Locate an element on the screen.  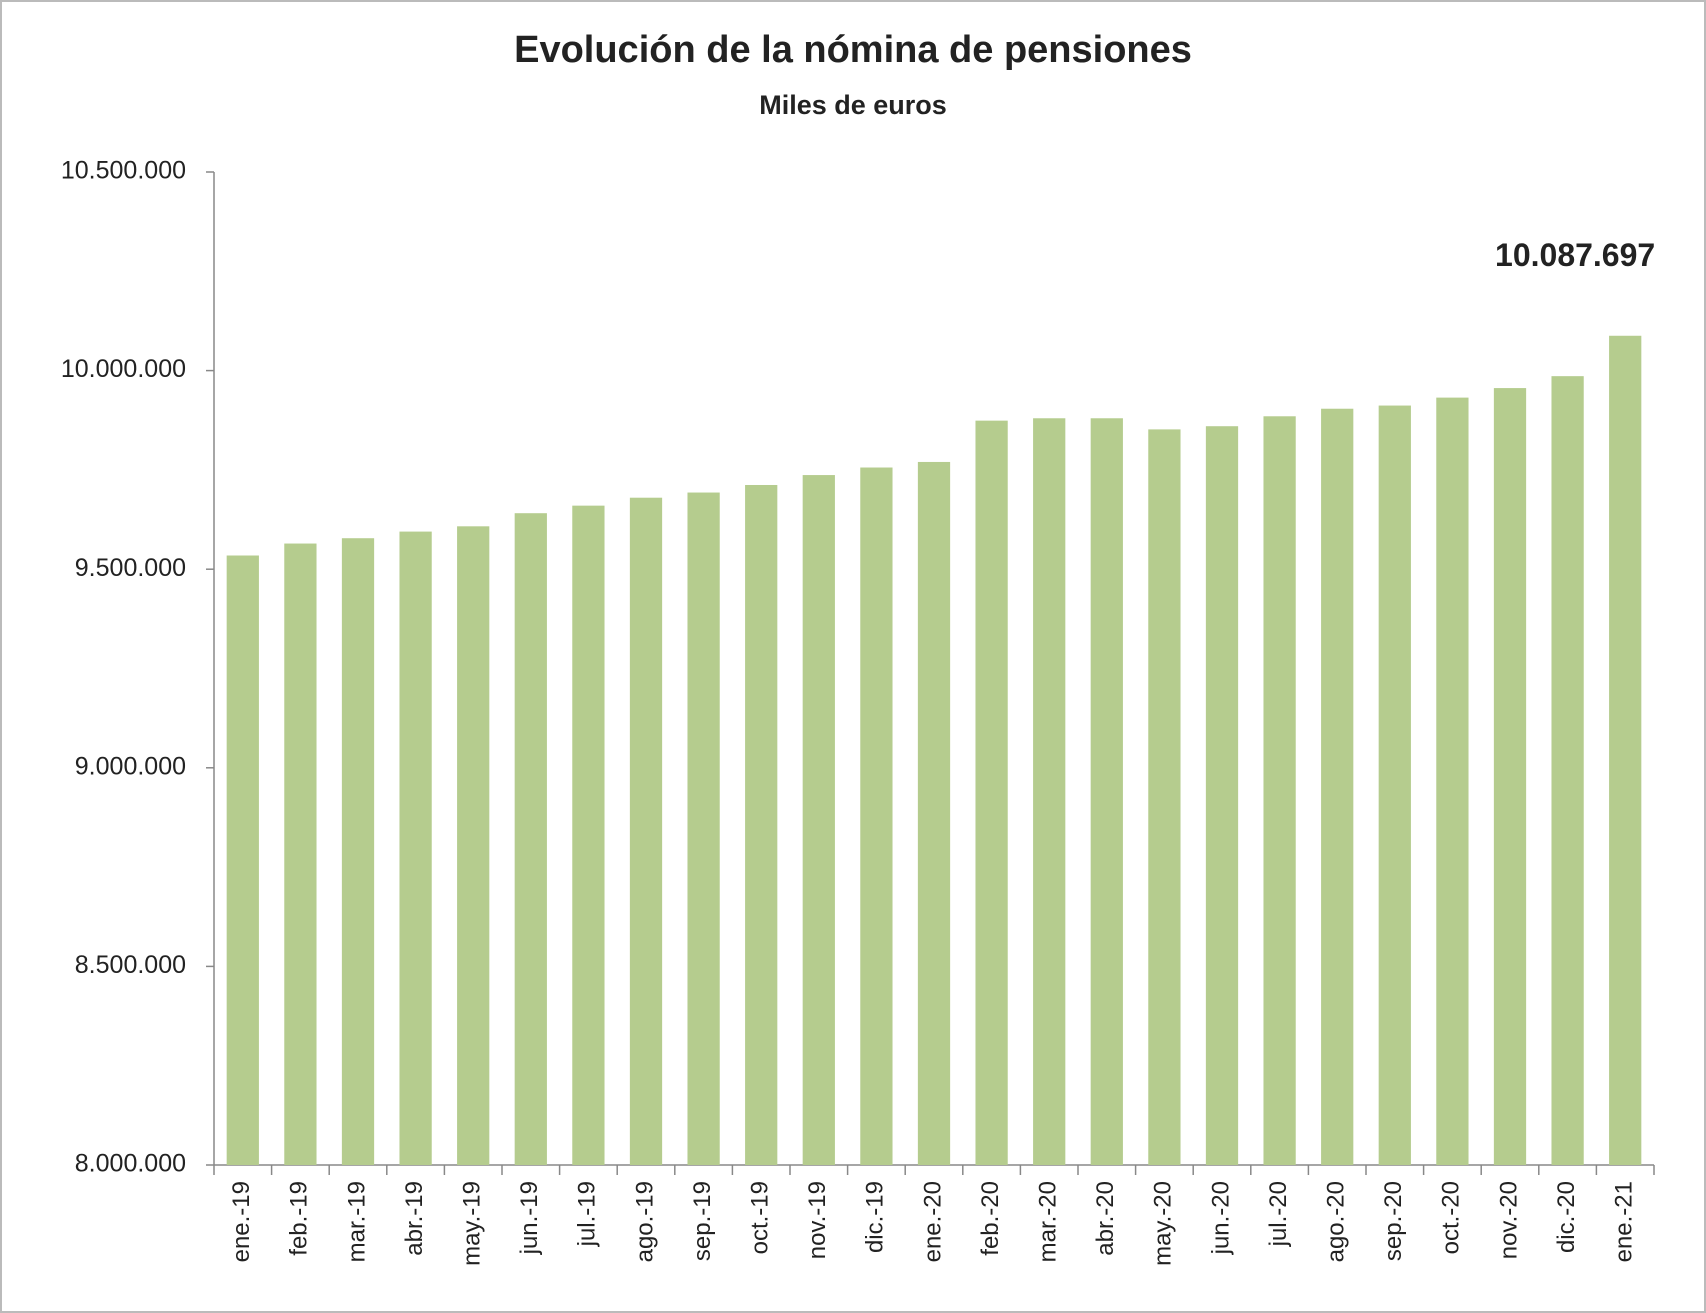
y-tick-label: 9.500.000 is located at coordinates (130, 568).